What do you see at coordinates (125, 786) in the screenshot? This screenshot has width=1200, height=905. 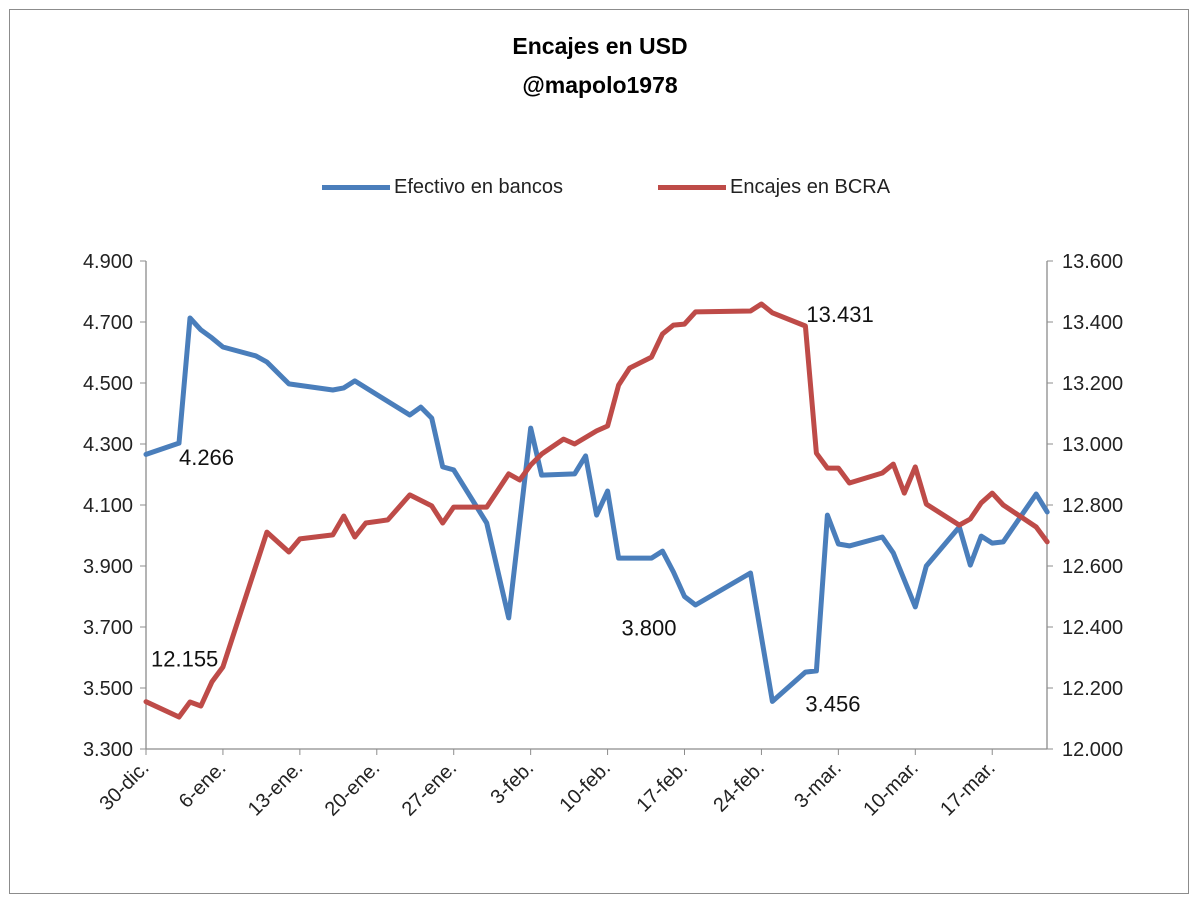 I see `x-tick-label: 30-dic.` at bounding box center [125, 786].